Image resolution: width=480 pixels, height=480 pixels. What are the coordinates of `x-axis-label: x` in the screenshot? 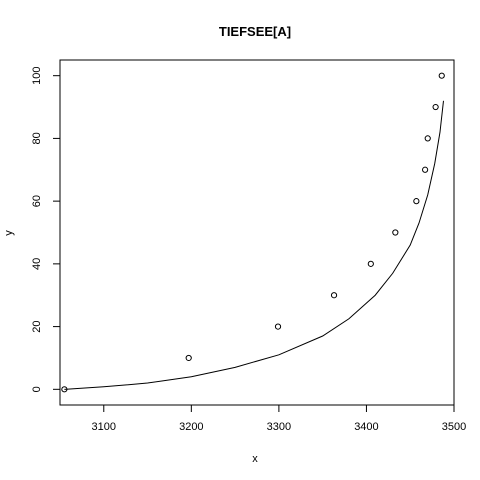 It's located at (255, 459).